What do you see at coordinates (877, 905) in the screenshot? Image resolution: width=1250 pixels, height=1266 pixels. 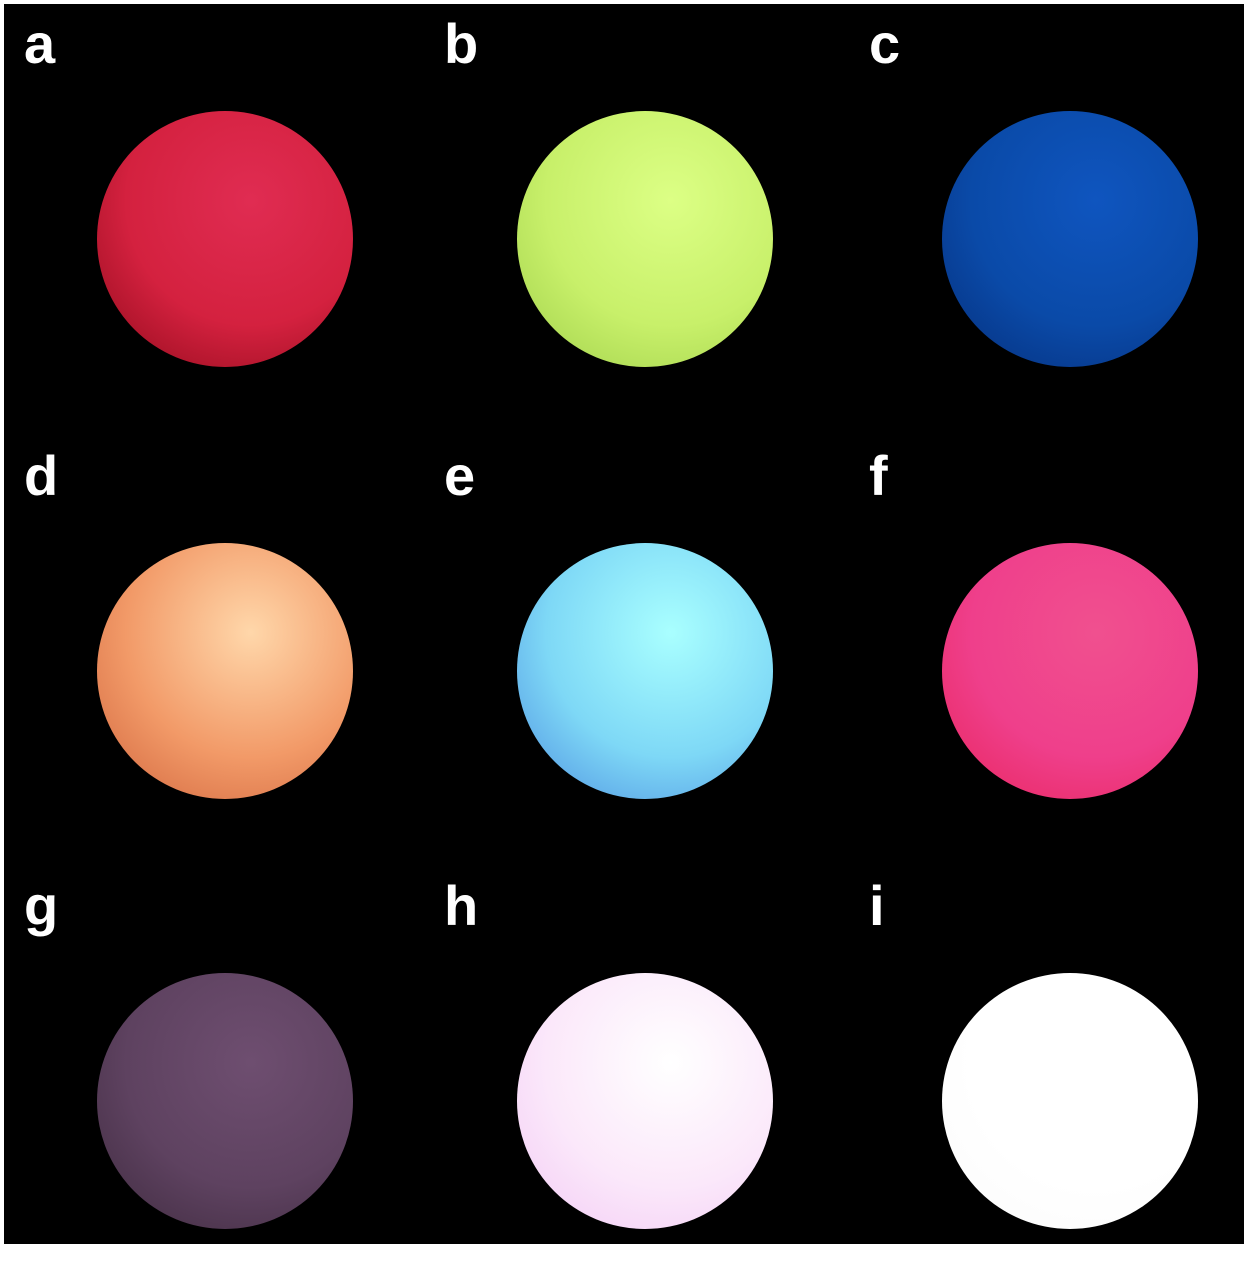 I see `panel-label-i: i` at bounding box center [877, 905].